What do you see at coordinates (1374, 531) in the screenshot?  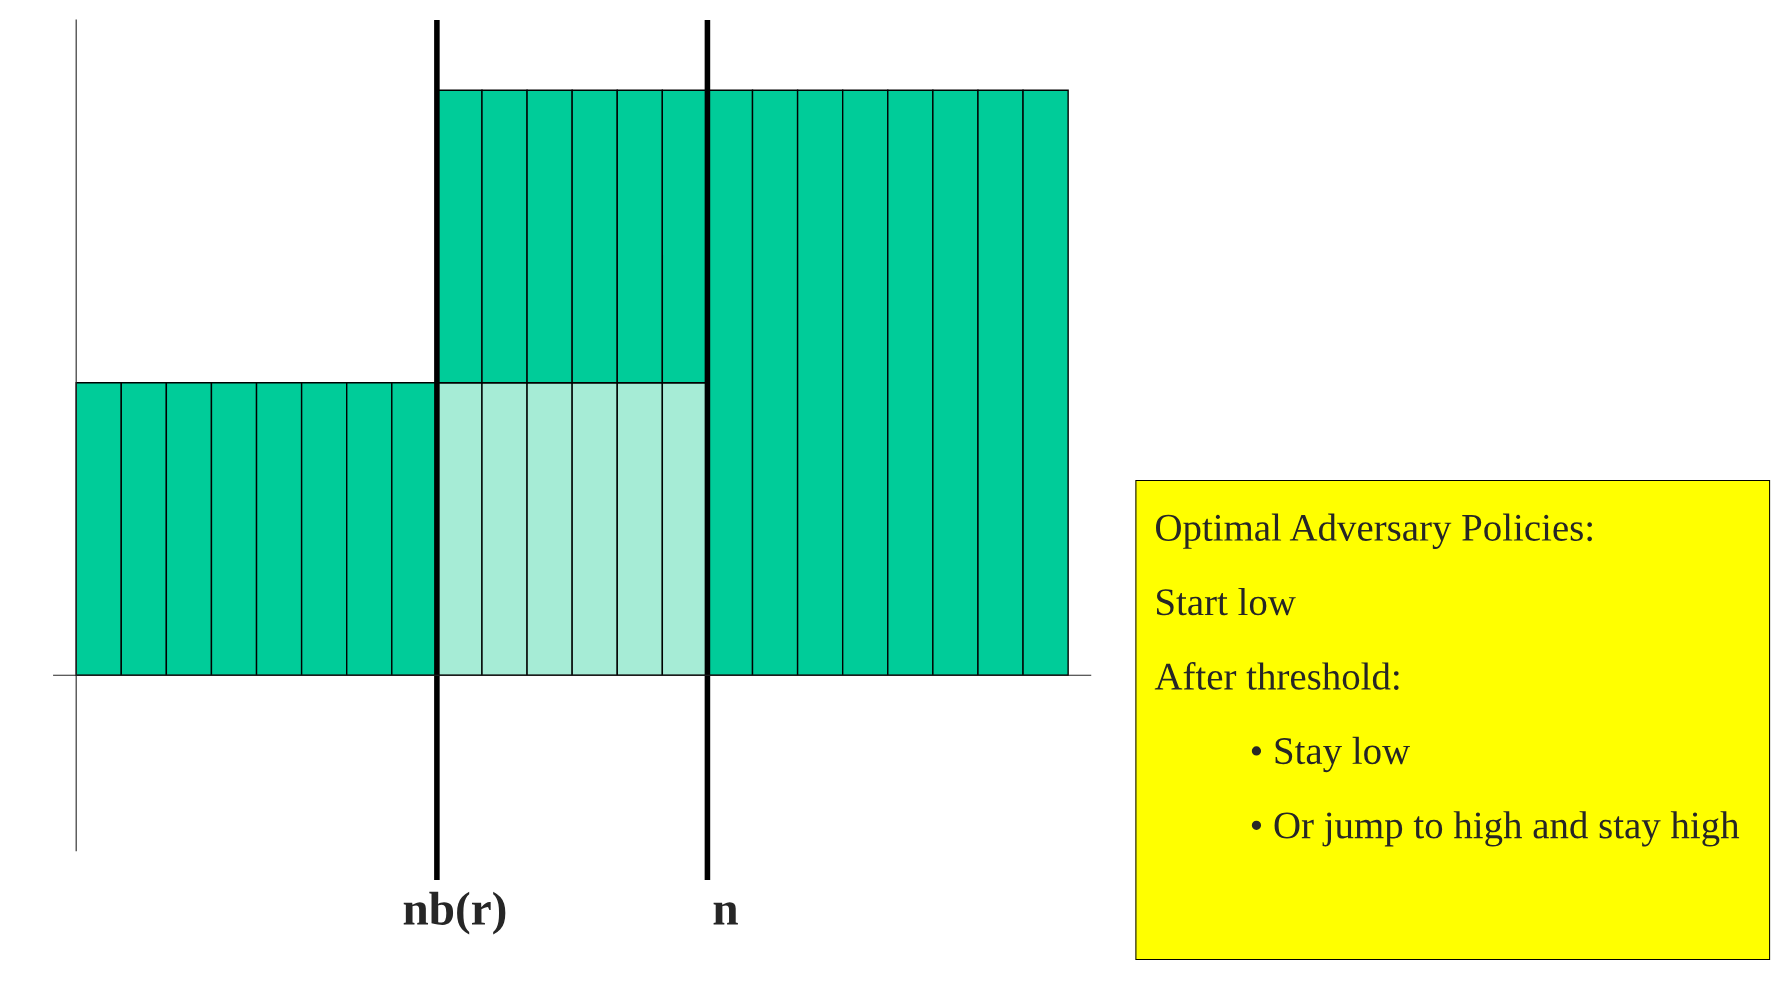 I see `text: Optimal Adversary Policies:` at bounding box center [1374, 531].